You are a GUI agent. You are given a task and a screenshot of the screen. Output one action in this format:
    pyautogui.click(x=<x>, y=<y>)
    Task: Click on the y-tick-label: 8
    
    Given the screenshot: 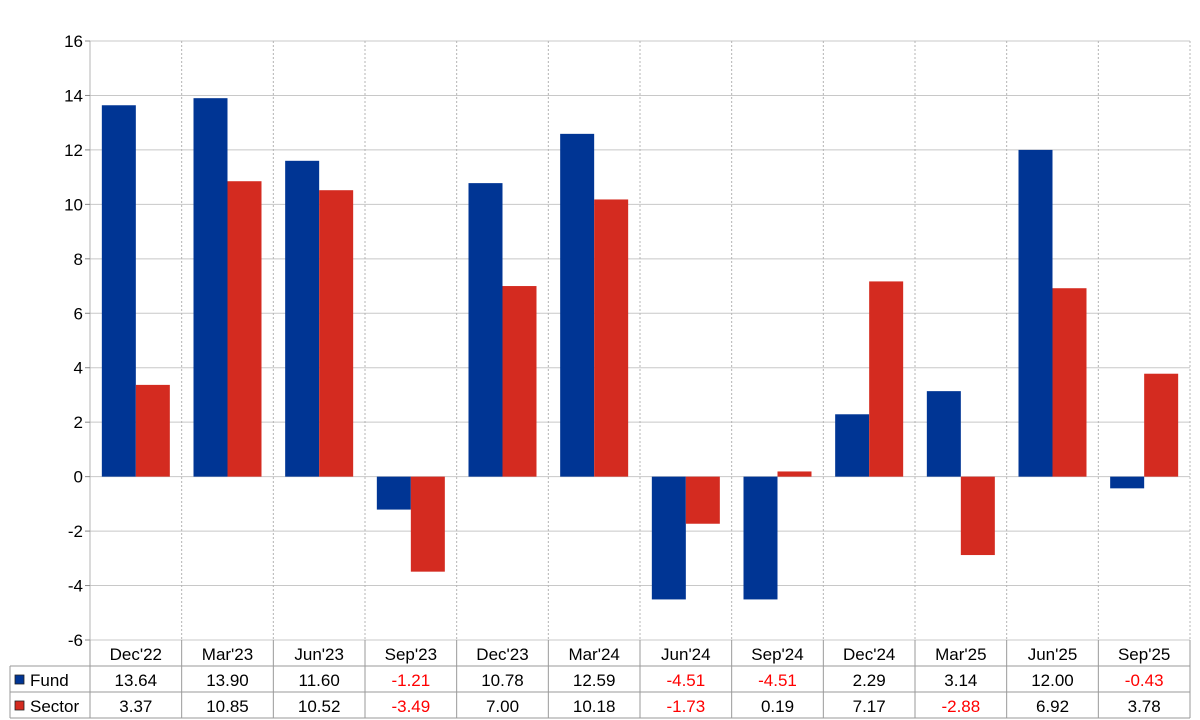 What is the action you would take?
    pyautogui.click(x=78, y=259)
    